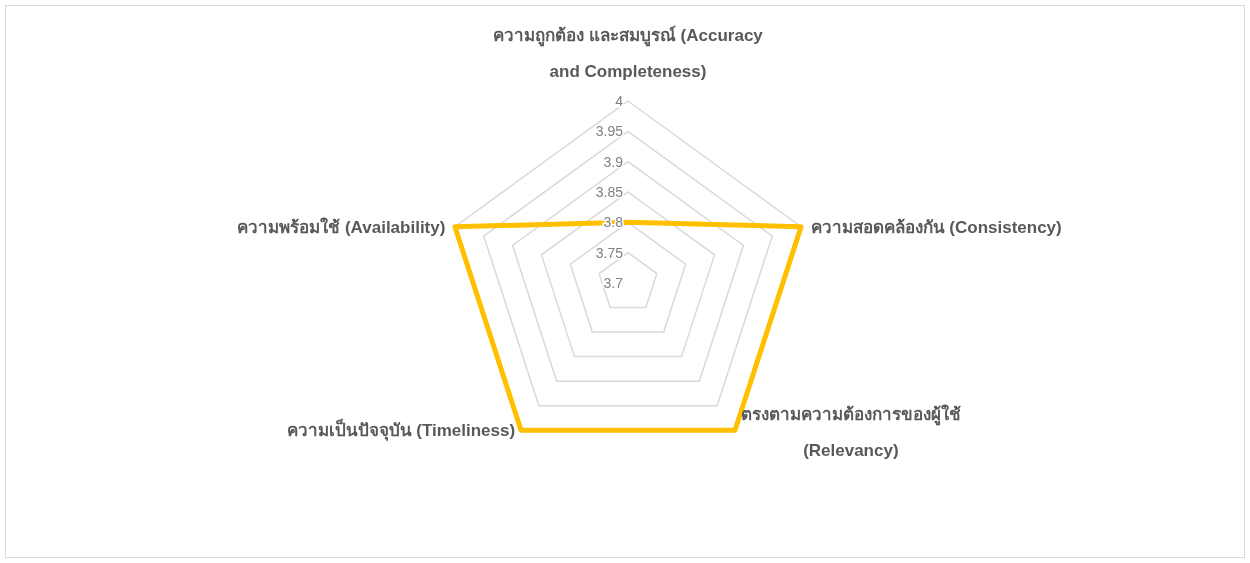  Describe the element at coordinates (401, 430) in the screenshot. I see `spoke-label: ความเป็นปัจจุบัน (Timeliness)` at that location.